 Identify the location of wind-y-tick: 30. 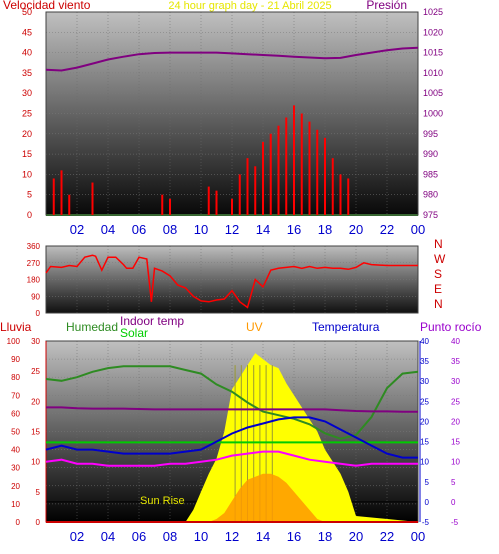
(27, 93).